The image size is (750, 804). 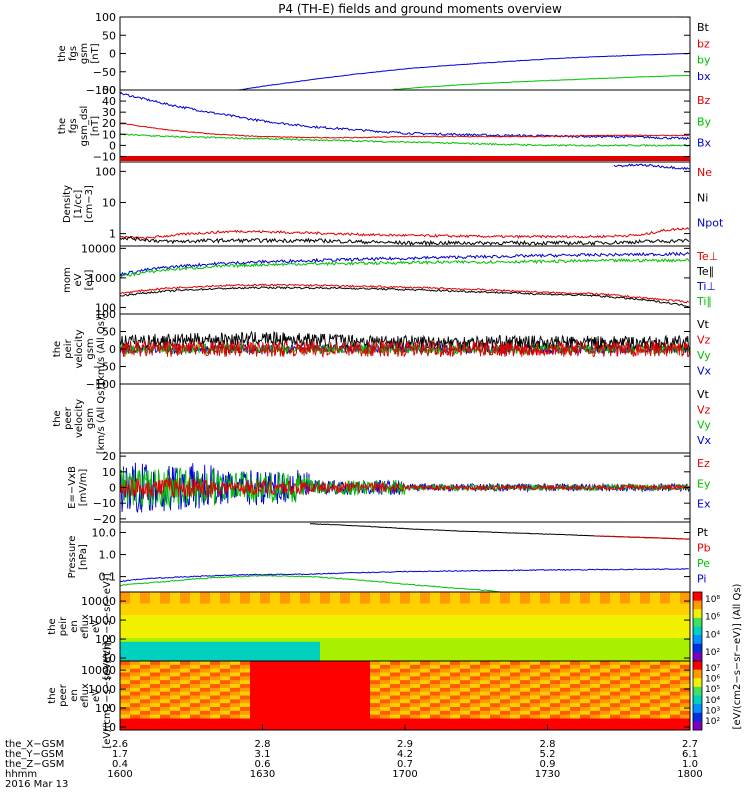 What do you see at coordinates (642, 537) in the screenshot?
I see `series-line-Pb` at bounding box center [642, 537].